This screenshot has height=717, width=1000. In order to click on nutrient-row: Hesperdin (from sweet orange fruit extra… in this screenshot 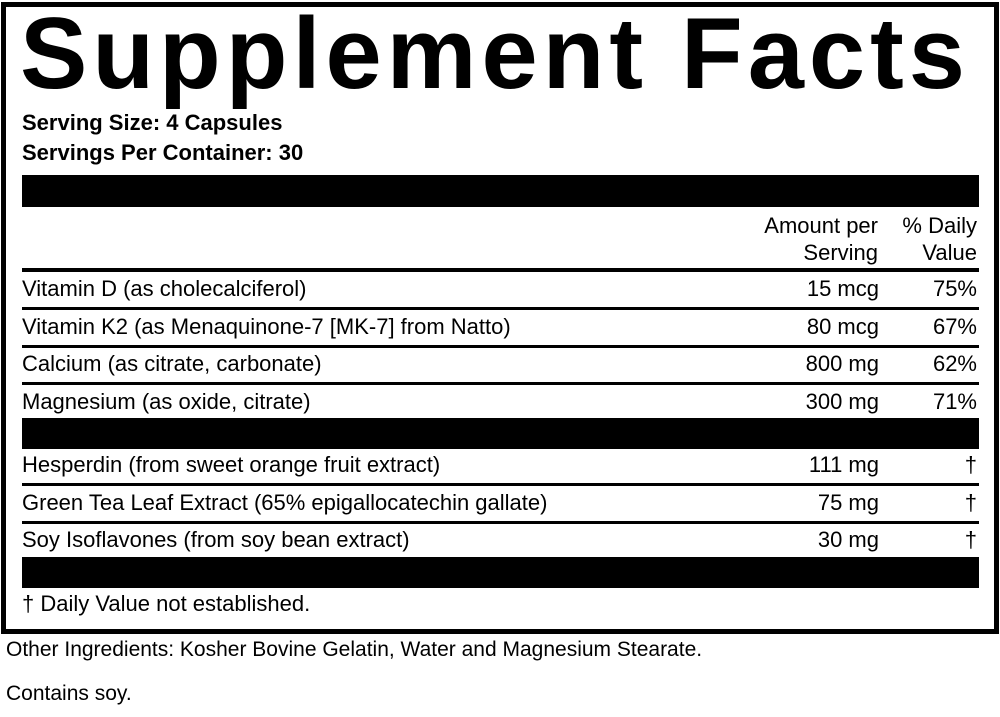, I will do `click(500, 465)`.